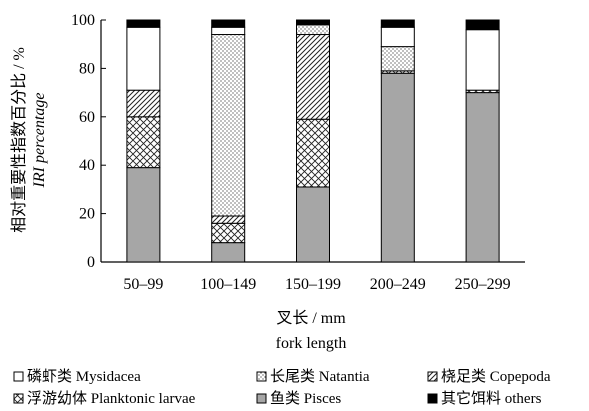  I want to click on y-tick-label: 20, so click(87, 214).